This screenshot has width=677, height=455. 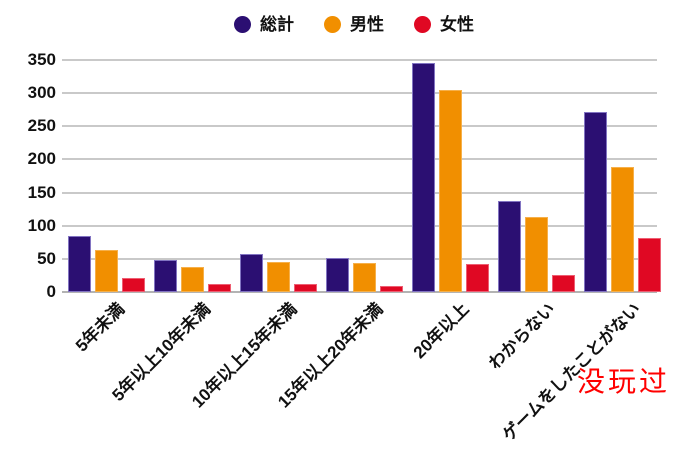 What do you see at coordinates (649, 265) in the screenshot?
I see `bar-女性-ゲームをしたことがない` at bounding box center [649, 265].